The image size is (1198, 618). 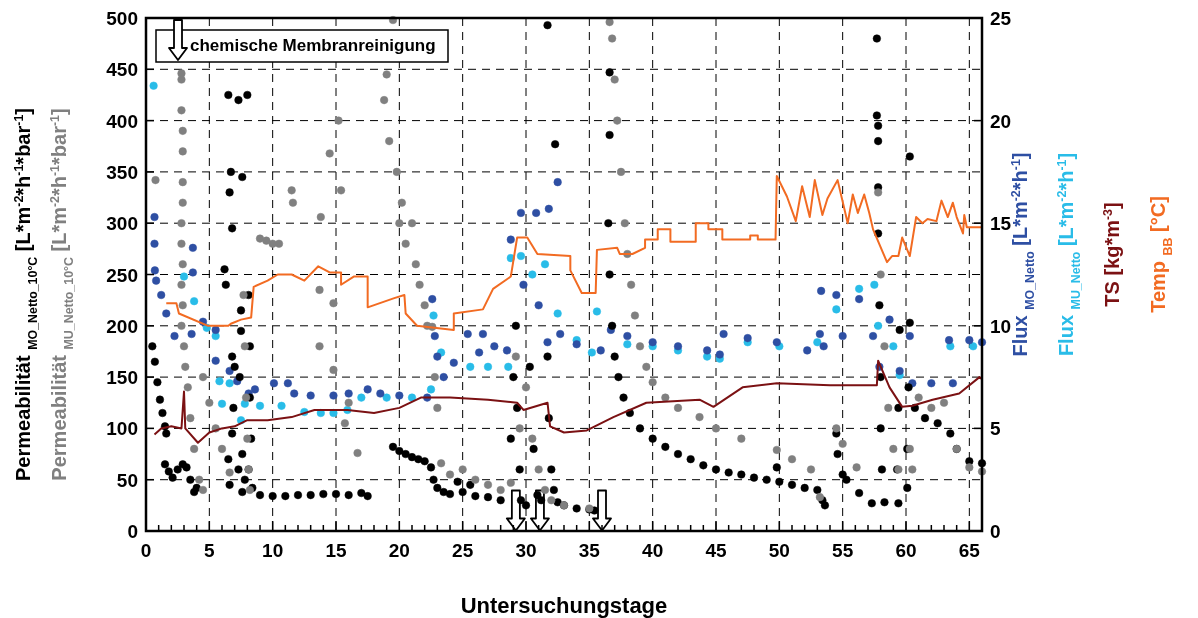 I want to click on x-tick-label: 65, so click(x=969, y=550).